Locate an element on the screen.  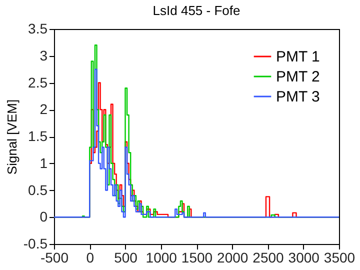
x-tick-label: -500 is located at coordinates (54, 258).